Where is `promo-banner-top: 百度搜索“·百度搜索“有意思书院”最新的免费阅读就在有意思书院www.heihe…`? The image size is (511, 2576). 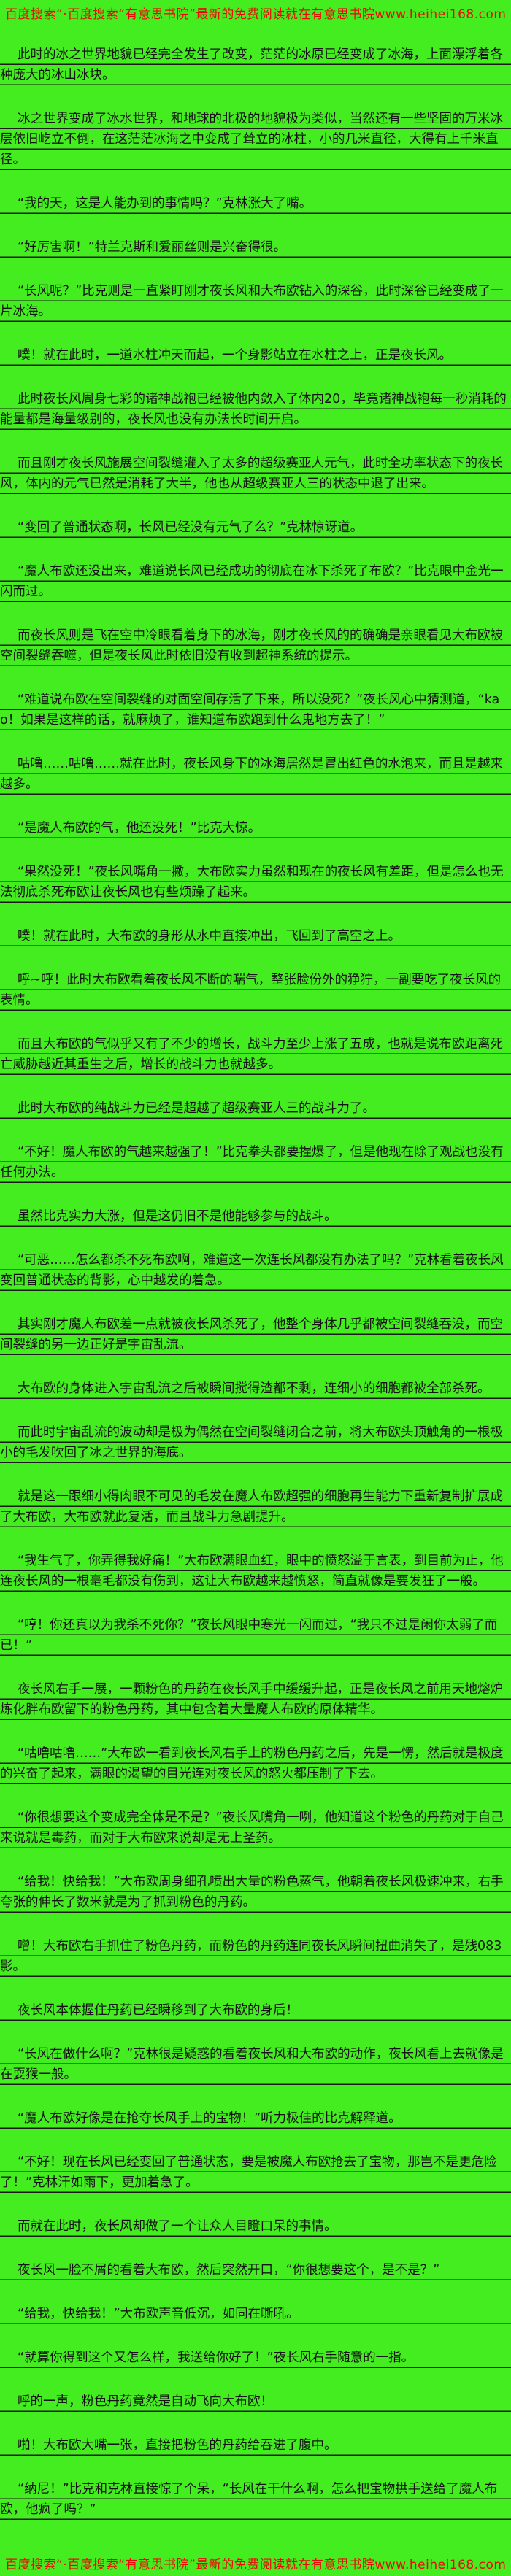 promo-banner-top: 百度搜索“·百度搜索“有意思书院”最新的免费阅读就在有意思书院www.heihe… is located at coordinates (255, 11).